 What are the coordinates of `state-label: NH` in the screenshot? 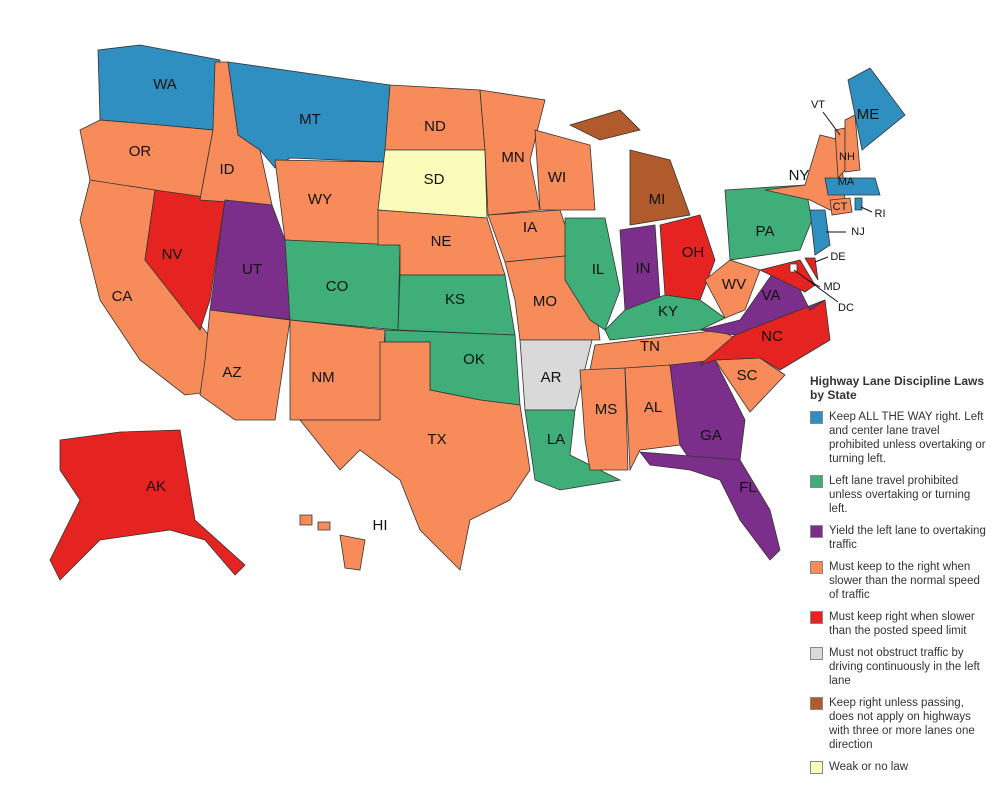 It's located at (847, 157).